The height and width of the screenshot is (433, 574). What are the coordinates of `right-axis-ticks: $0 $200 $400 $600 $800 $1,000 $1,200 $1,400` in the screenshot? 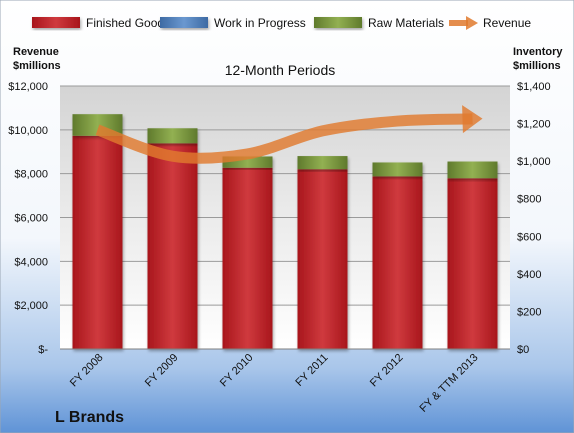 It's located at (534, 218).